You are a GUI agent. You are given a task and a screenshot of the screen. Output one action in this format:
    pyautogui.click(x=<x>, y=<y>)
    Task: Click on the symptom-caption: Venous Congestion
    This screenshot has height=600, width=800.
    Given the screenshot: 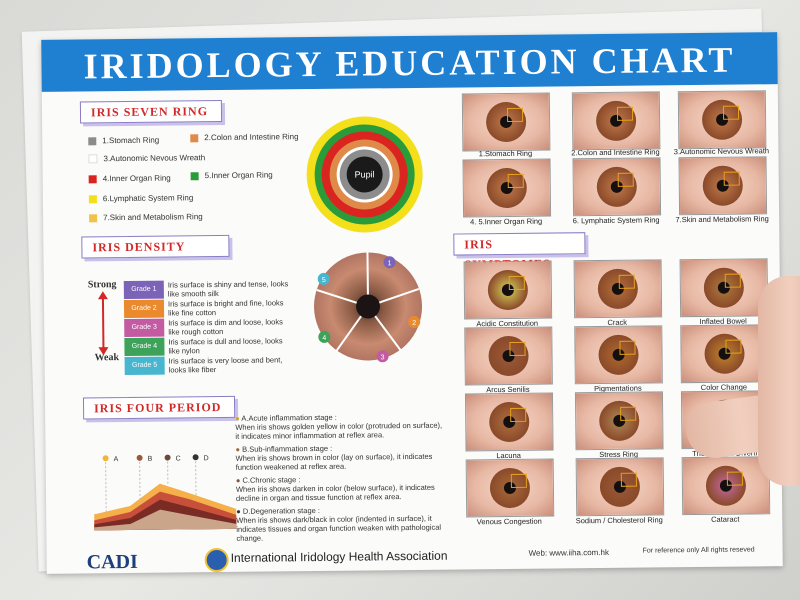 What is the action you would take?
    pyautogui.click(x=509, y=521)
    